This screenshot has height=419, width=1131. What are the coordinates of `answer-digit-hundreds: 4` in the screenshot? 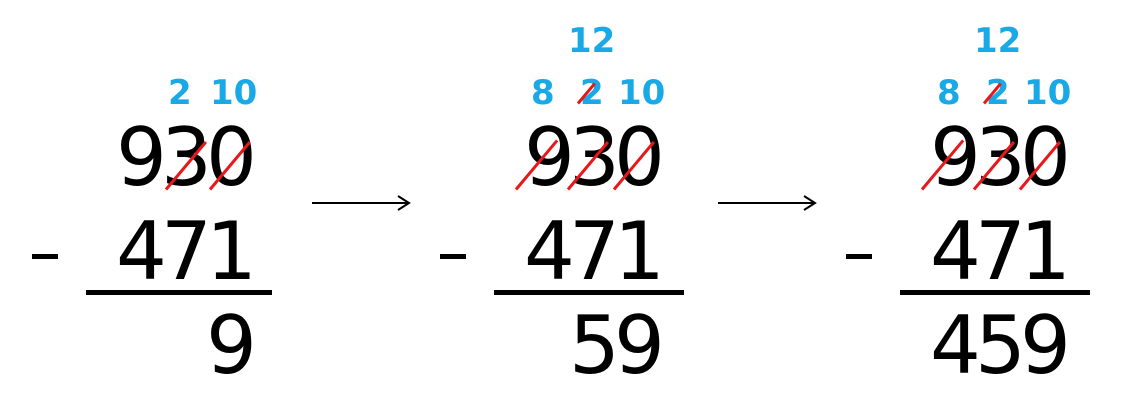 It's located at (955, 345).